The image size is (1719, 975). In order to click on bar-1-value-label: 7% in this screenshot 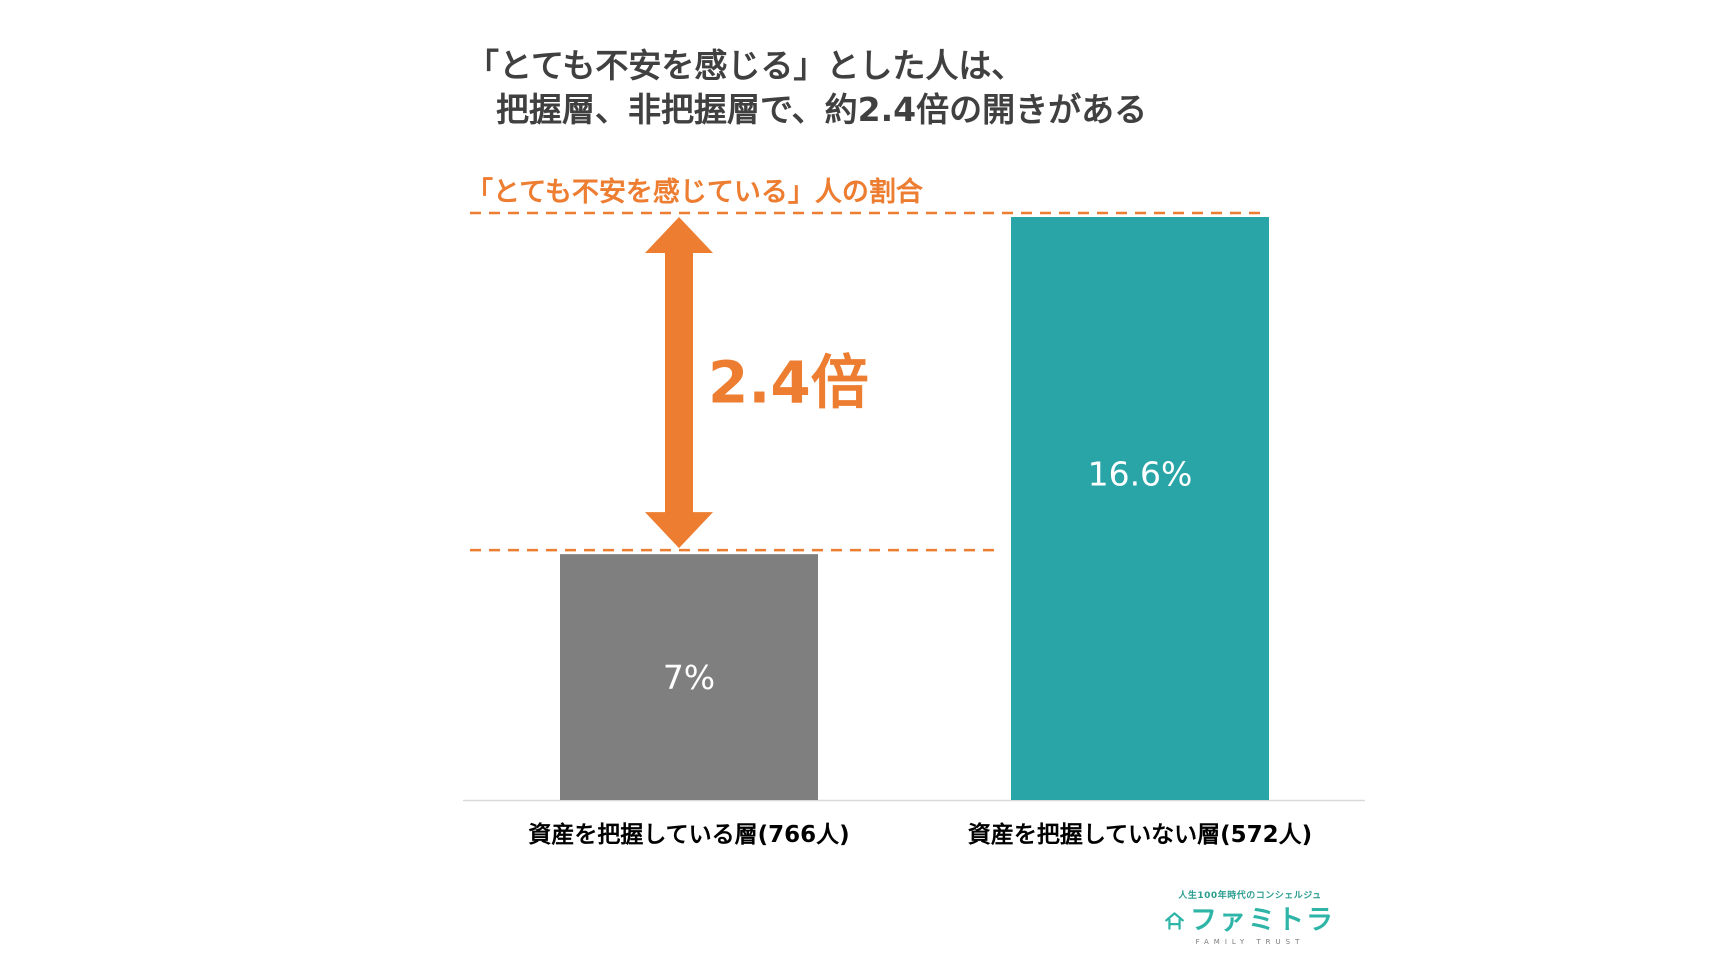, I will do `click(689, 677)`.